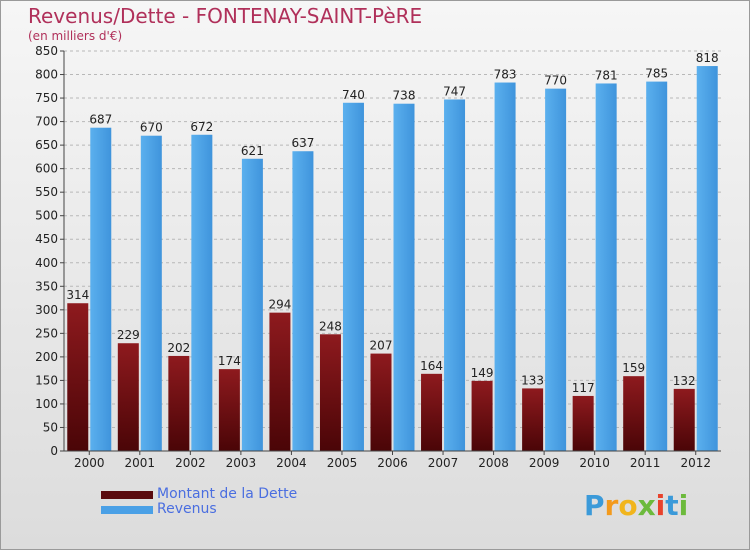 This screenshot has width=750, height=550. I want to click on y-tick-label: 850, so click(46, 51).